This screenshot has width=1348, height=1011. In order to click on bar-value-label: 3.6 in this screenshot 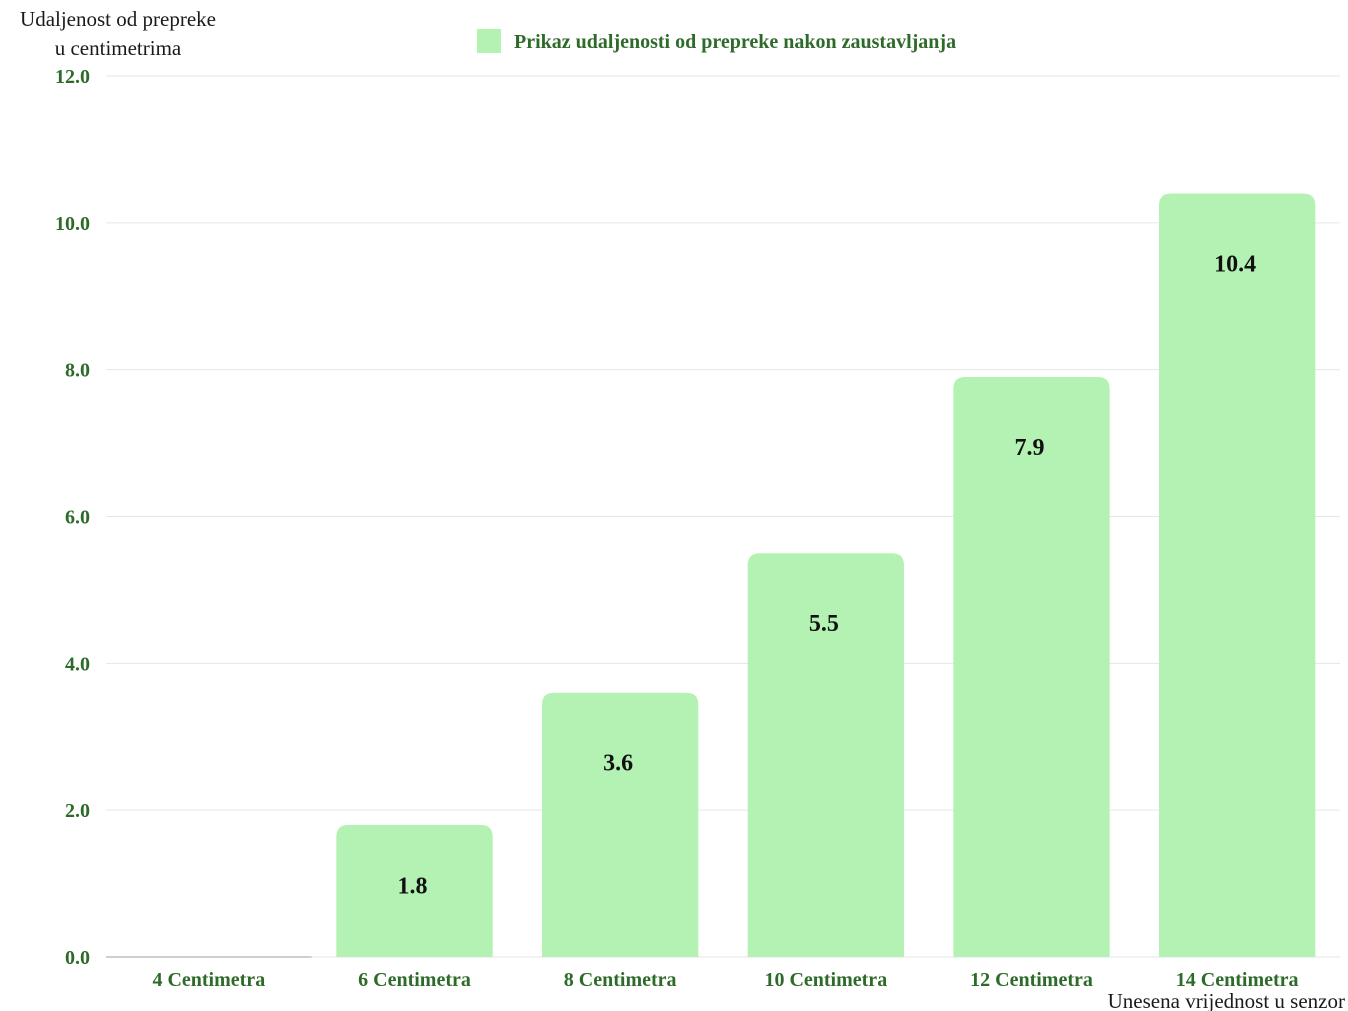, I will do `click(618, 764)`.